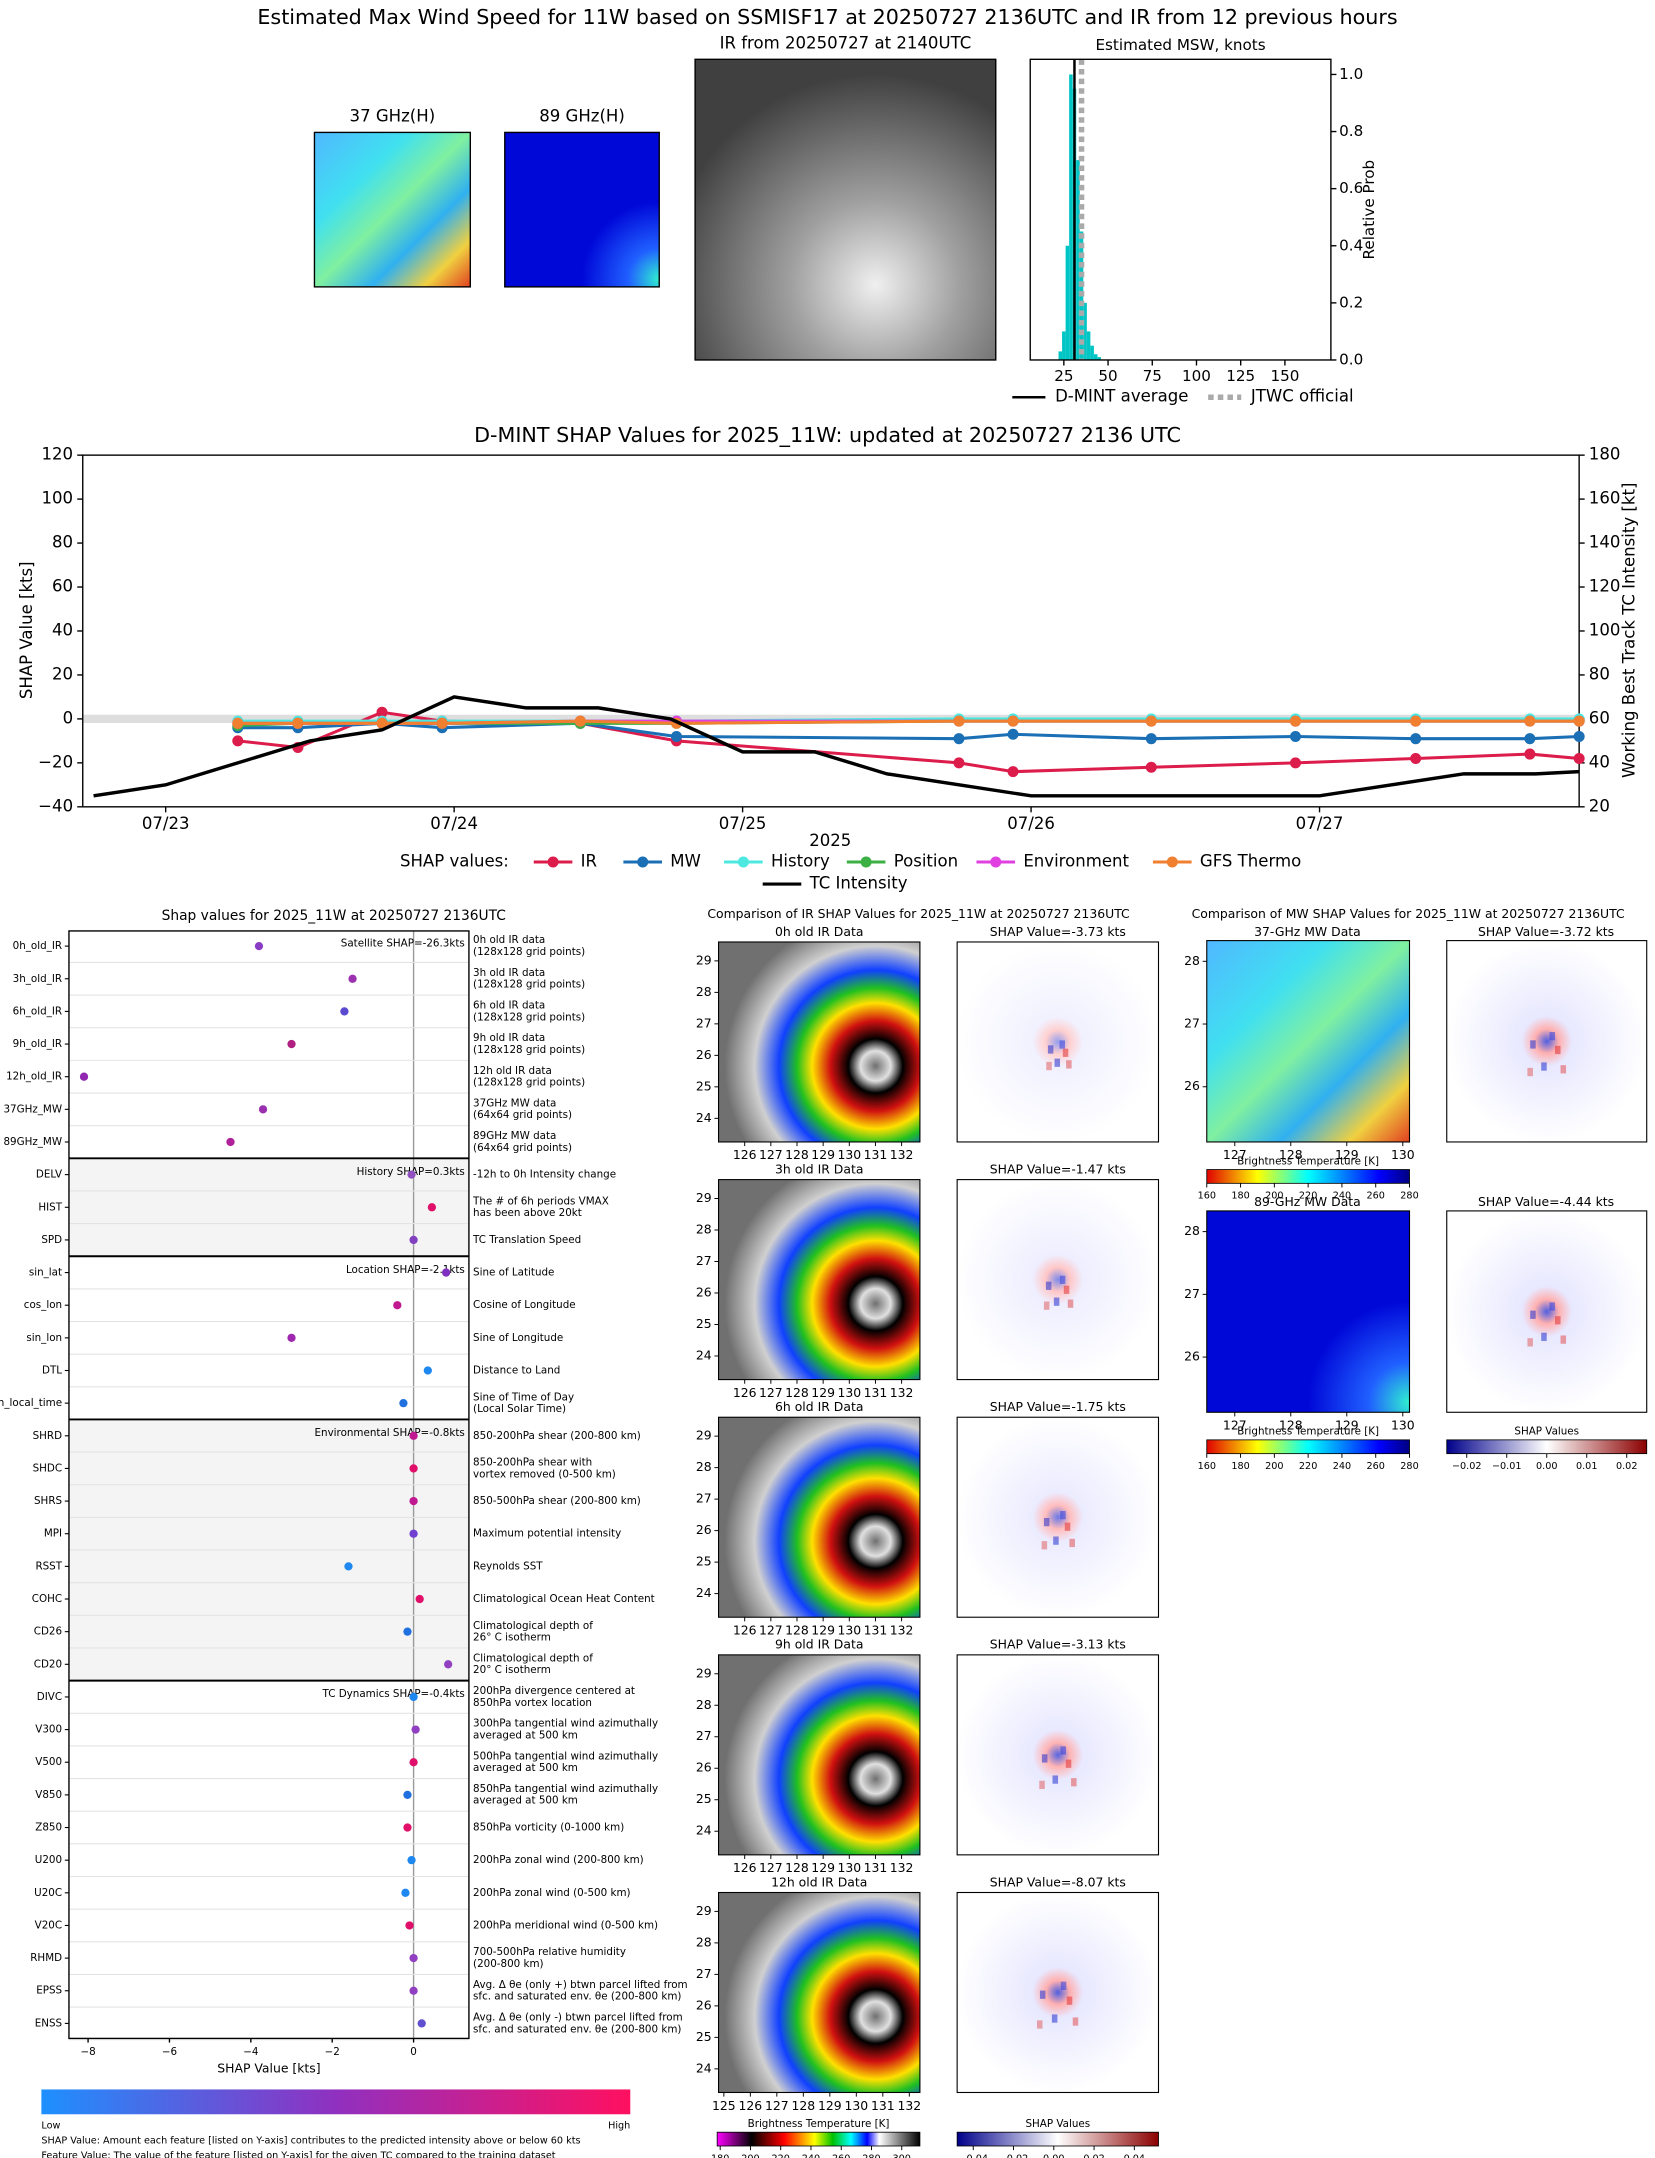 The width and height of the screenshot is (1655, 2158). Describe the element at coordinates (509, 973) in the screenshot. I see `feature-description: 3h old IR data` at that location.